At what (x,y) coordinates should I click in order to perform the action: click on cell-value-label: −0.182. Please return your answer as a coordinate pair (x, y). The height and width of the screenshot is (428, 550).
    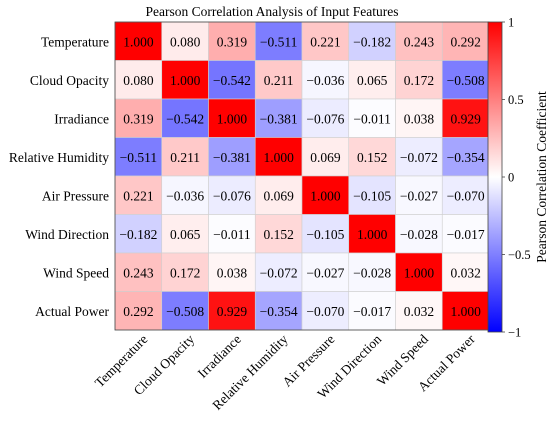
    Looking at the image, I should click on (372, 41).